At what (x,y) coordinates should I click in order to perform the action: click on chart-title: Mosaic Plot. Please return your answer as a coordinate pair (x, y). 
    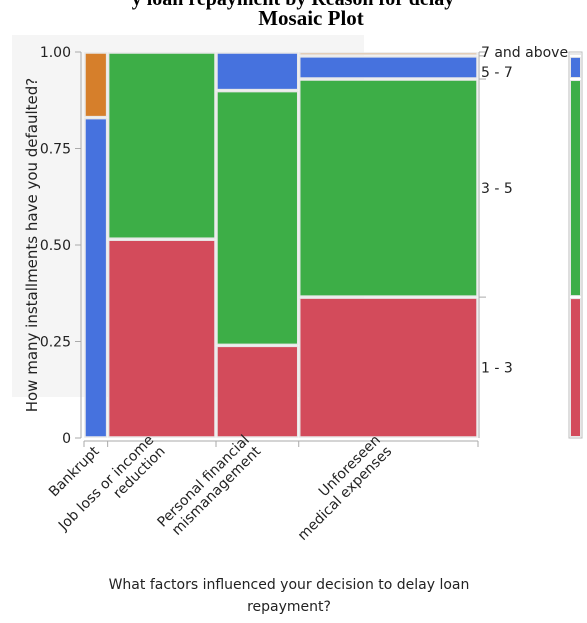
    Looking at the image, I should click on (311, 18).